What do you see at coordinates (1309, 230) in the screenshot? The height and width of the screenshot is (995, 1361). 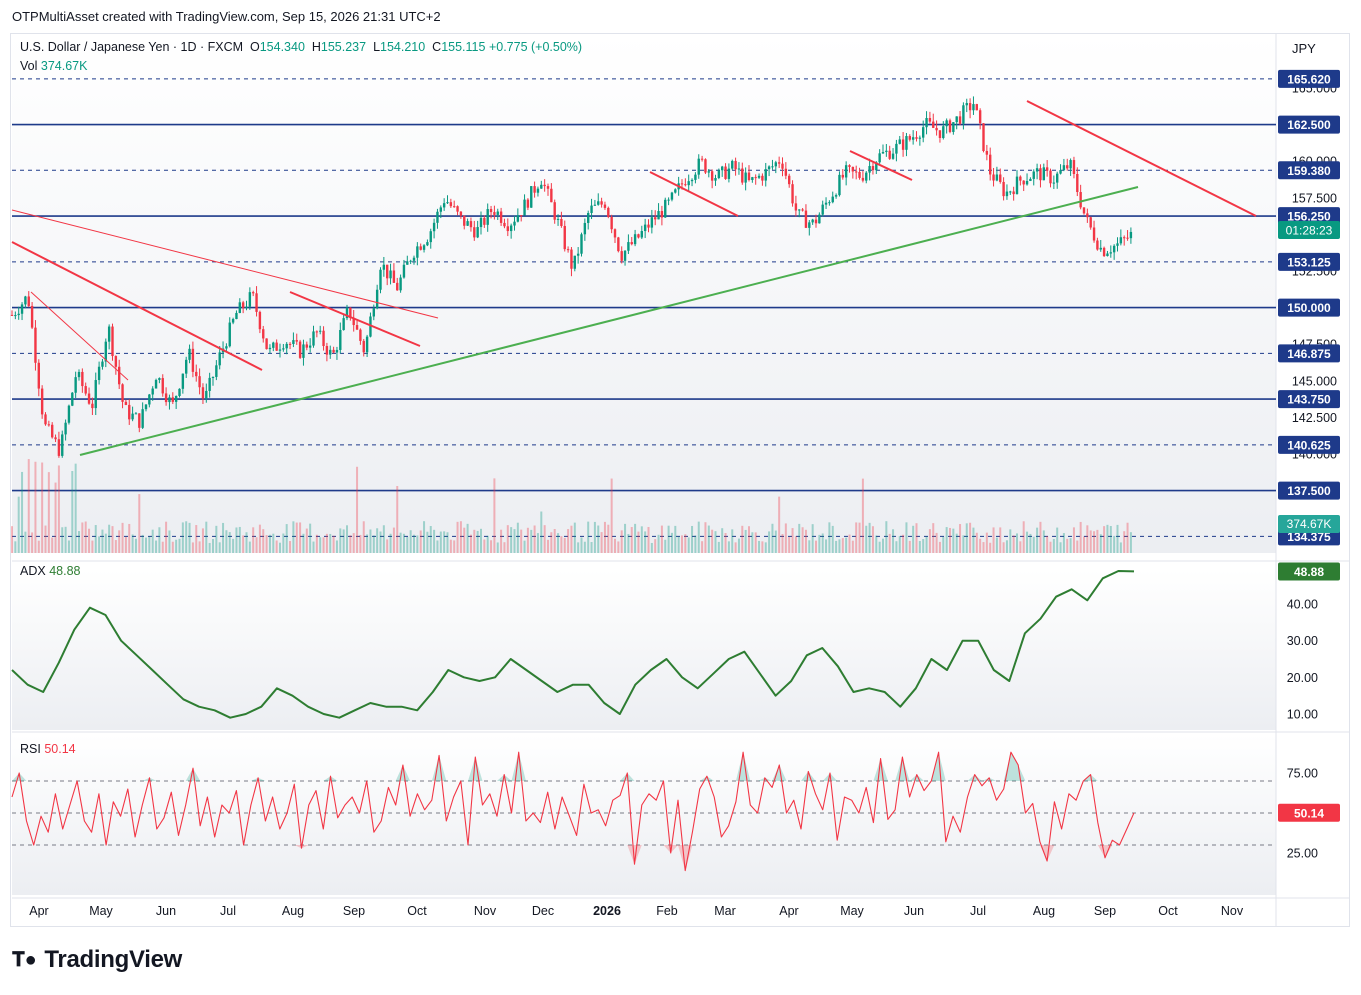 I see `countdown-label: 01:28:23` at bounding box center [1309, 230].